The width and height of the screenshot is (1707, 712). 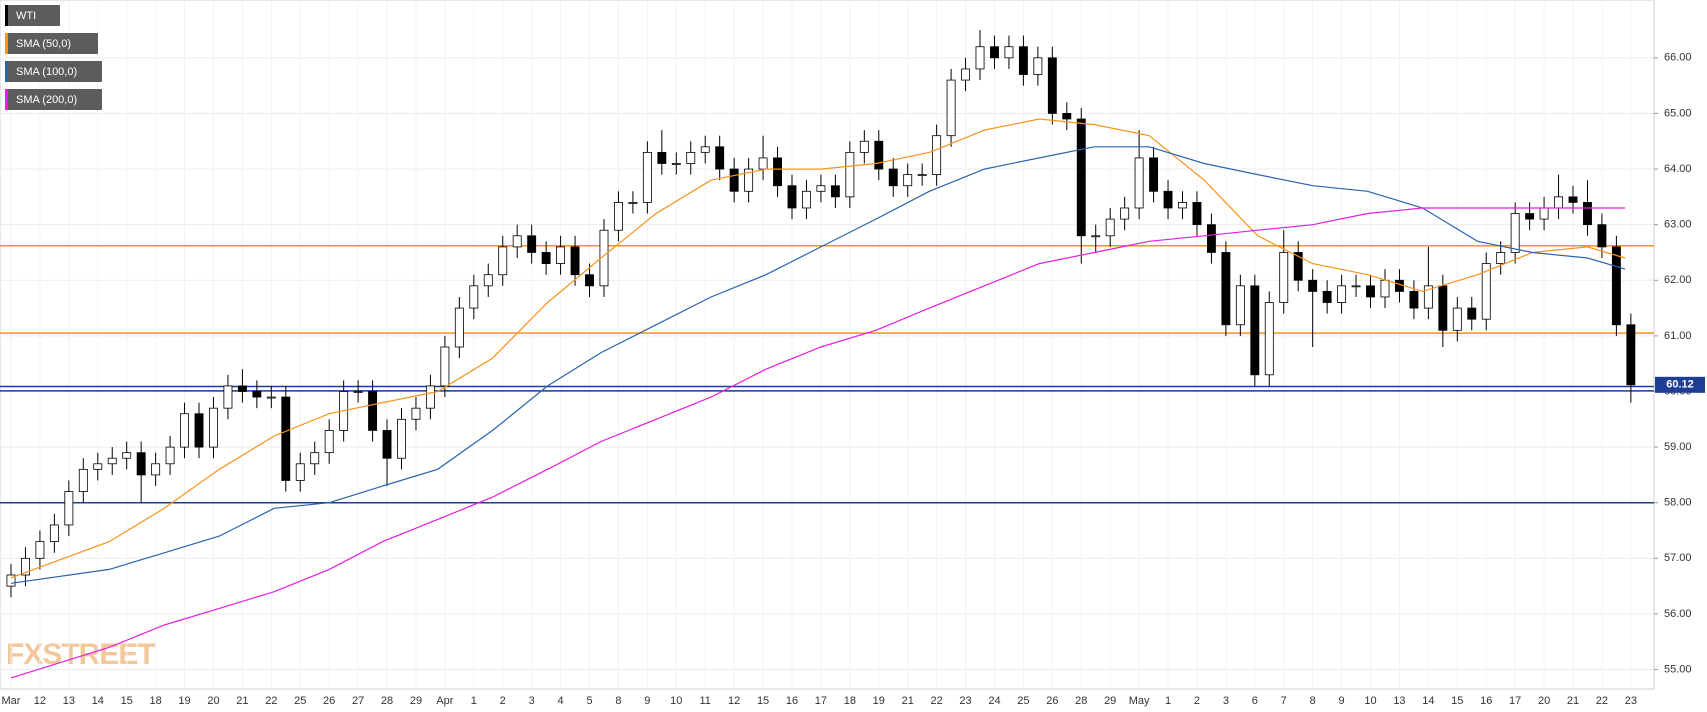 I want to click on x-tick-label: 28, so click(x=387, y=701).